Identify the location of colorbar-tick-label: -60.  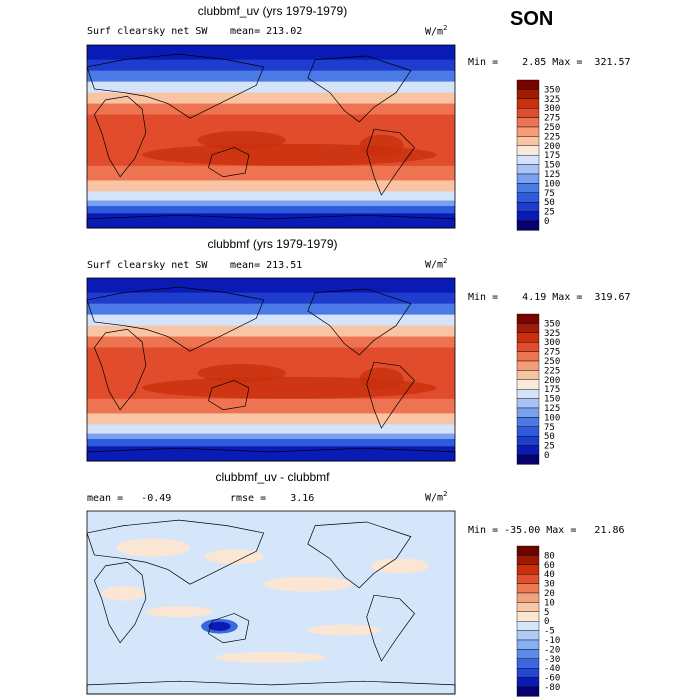
(552, 679).